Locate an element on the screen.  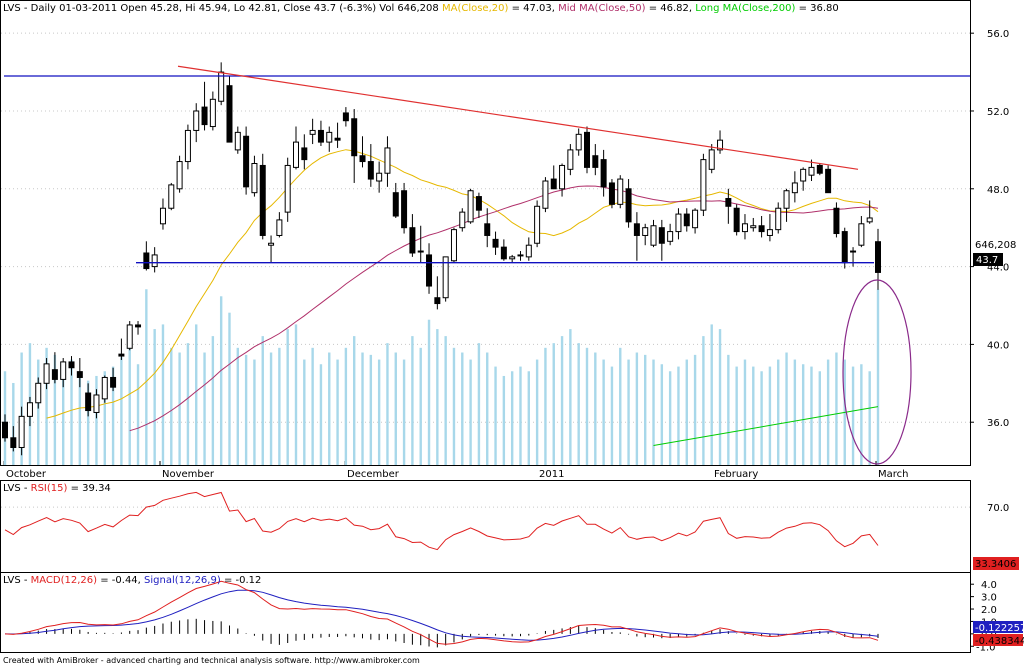
down-trendline is located at coordinates (518, 117).